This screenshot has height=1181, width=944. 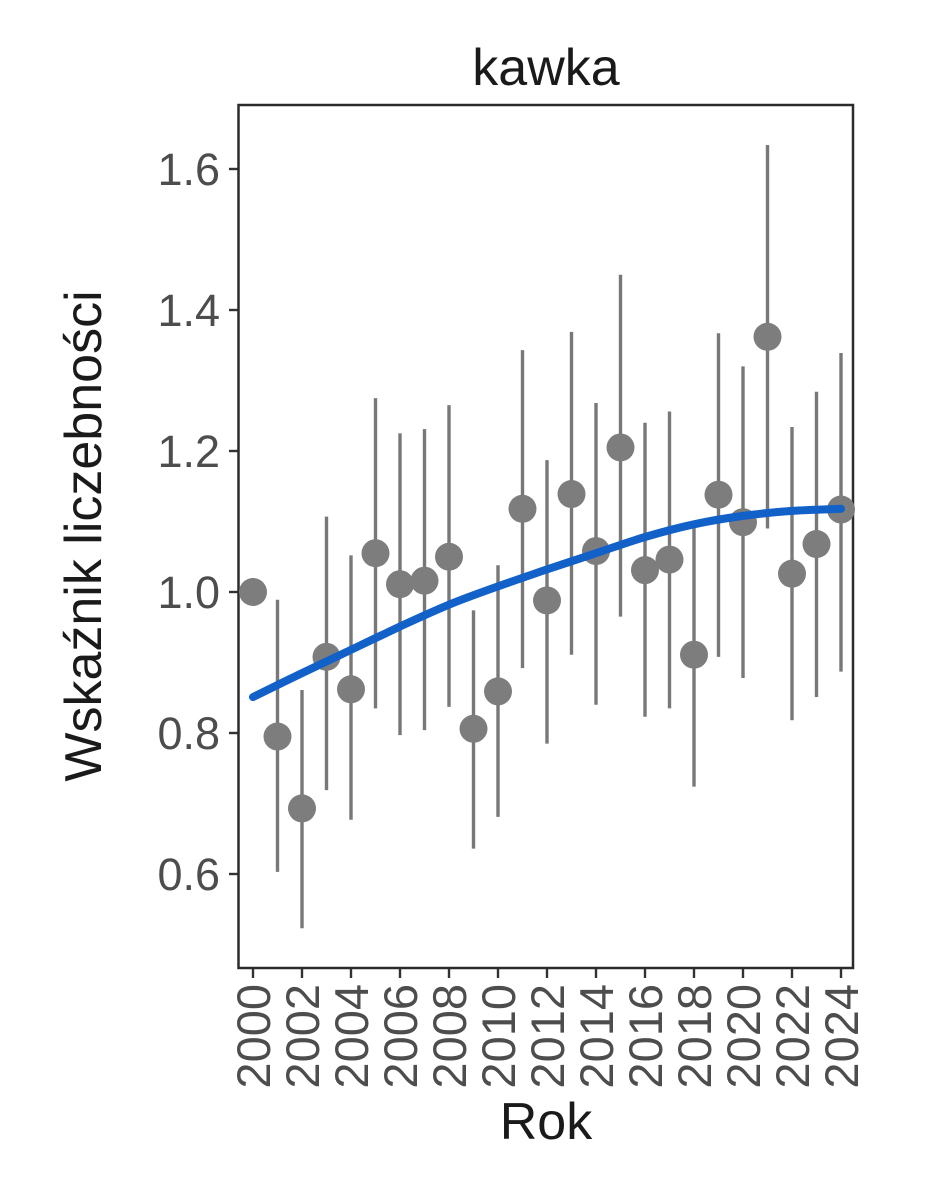 I want to click on x-tick-label: 2022, so click(x=792, y=1036).